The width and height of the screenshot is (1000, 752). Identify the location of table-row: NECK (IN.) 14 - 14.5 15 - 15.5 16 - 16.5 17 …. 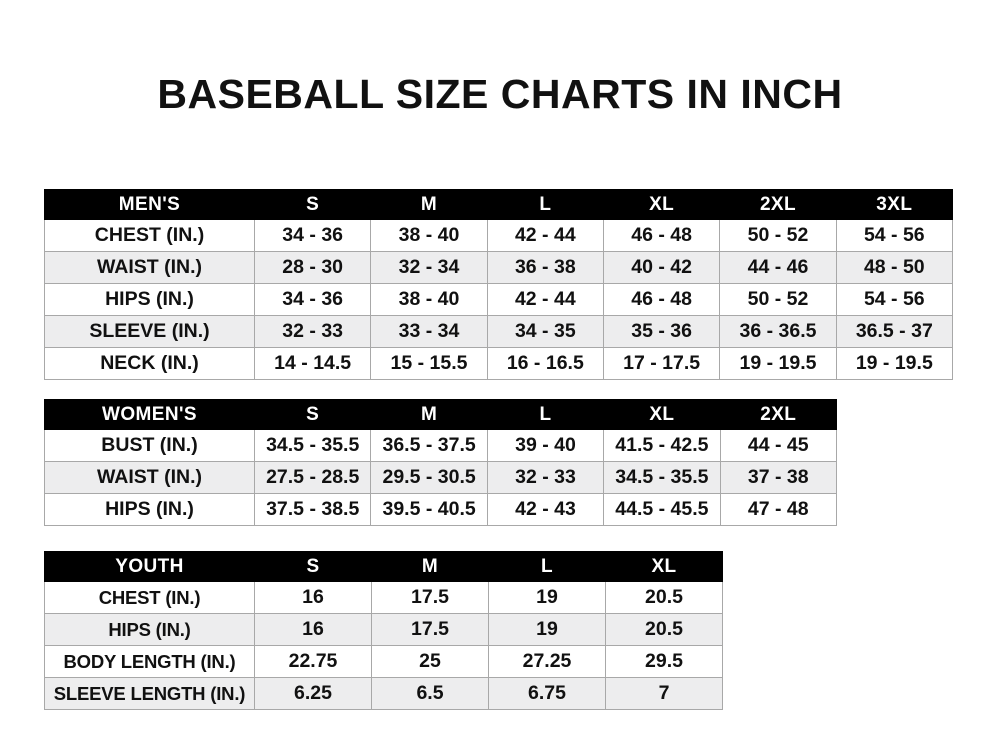
(498, 363).